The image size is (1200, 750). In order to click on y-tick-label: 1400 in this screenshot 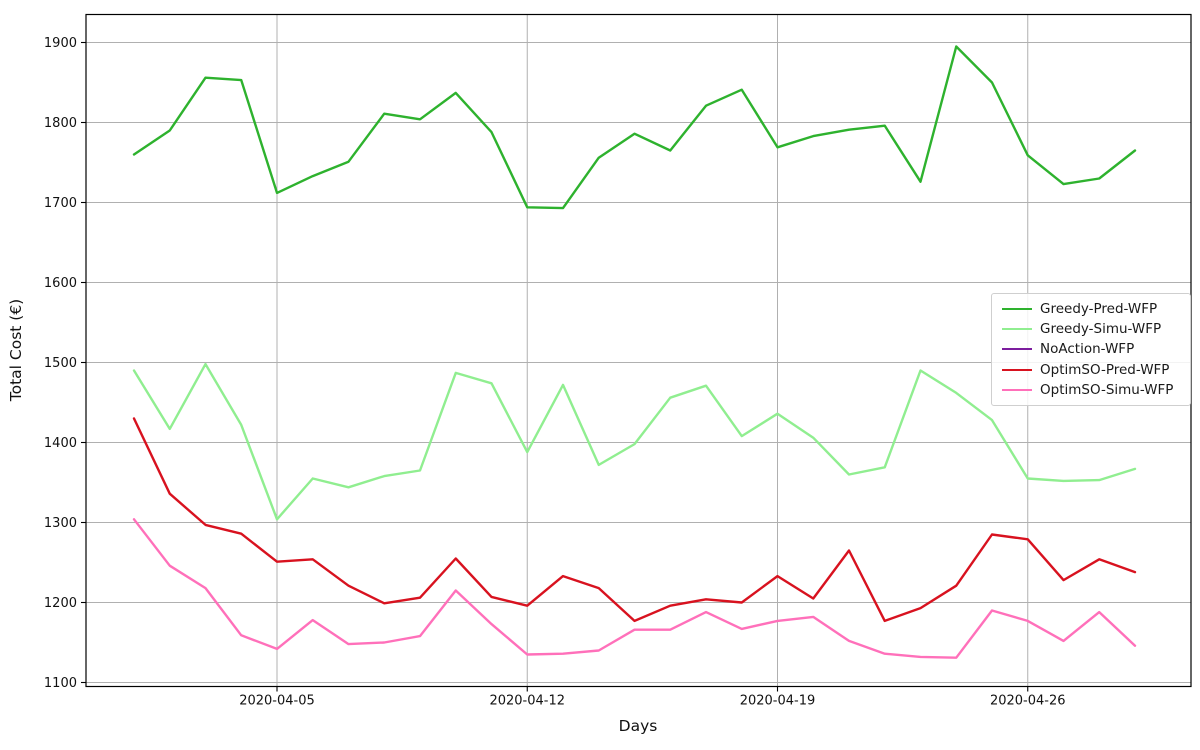, I will do `click(60, 443)`.